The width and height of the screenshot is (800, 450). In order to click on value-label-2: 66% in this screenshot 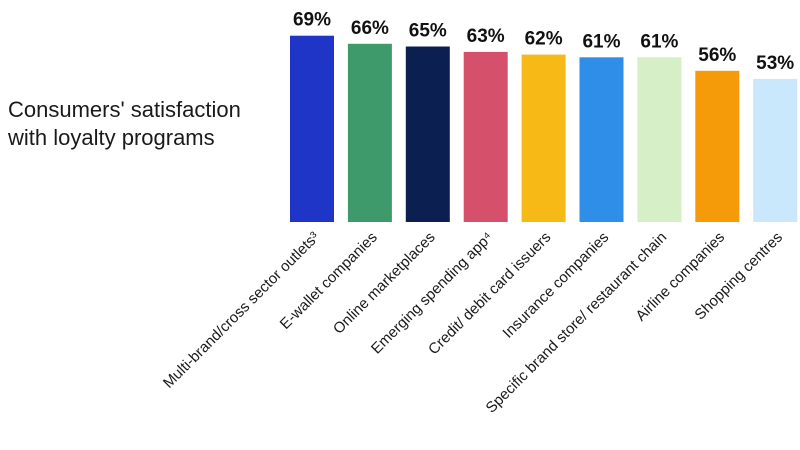, I will do `click(370, 28)`.